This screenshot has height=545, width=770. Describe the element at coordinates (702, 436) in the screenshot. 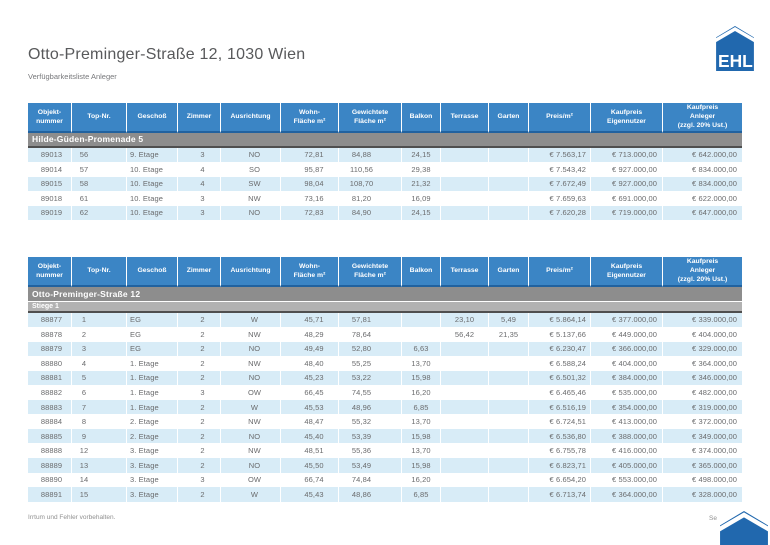

I see `table-cell: € 349.000,00` at that location.